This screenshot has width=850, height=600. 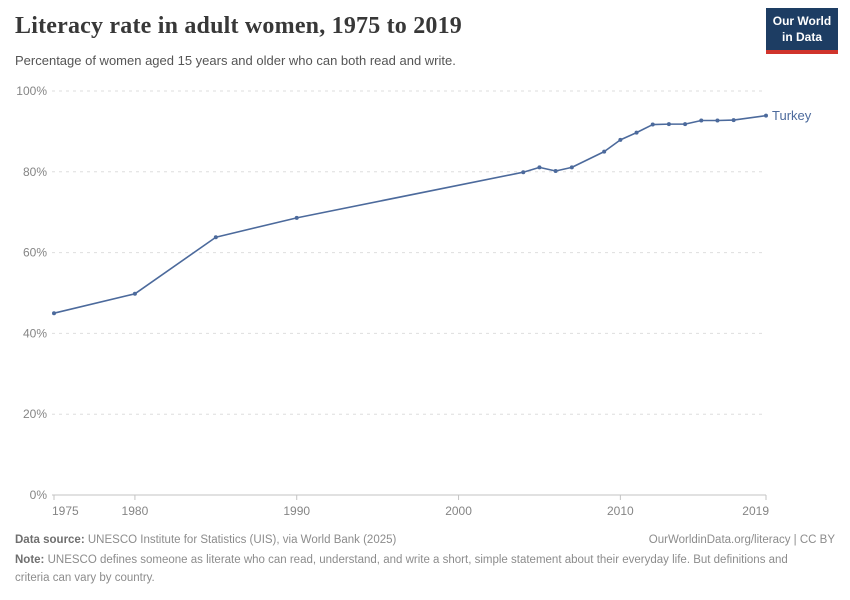 What do you see at coordinates (35, 172) in the screenshot?
I see `y-tick-label: 80%` at bounding box center [35, 172].